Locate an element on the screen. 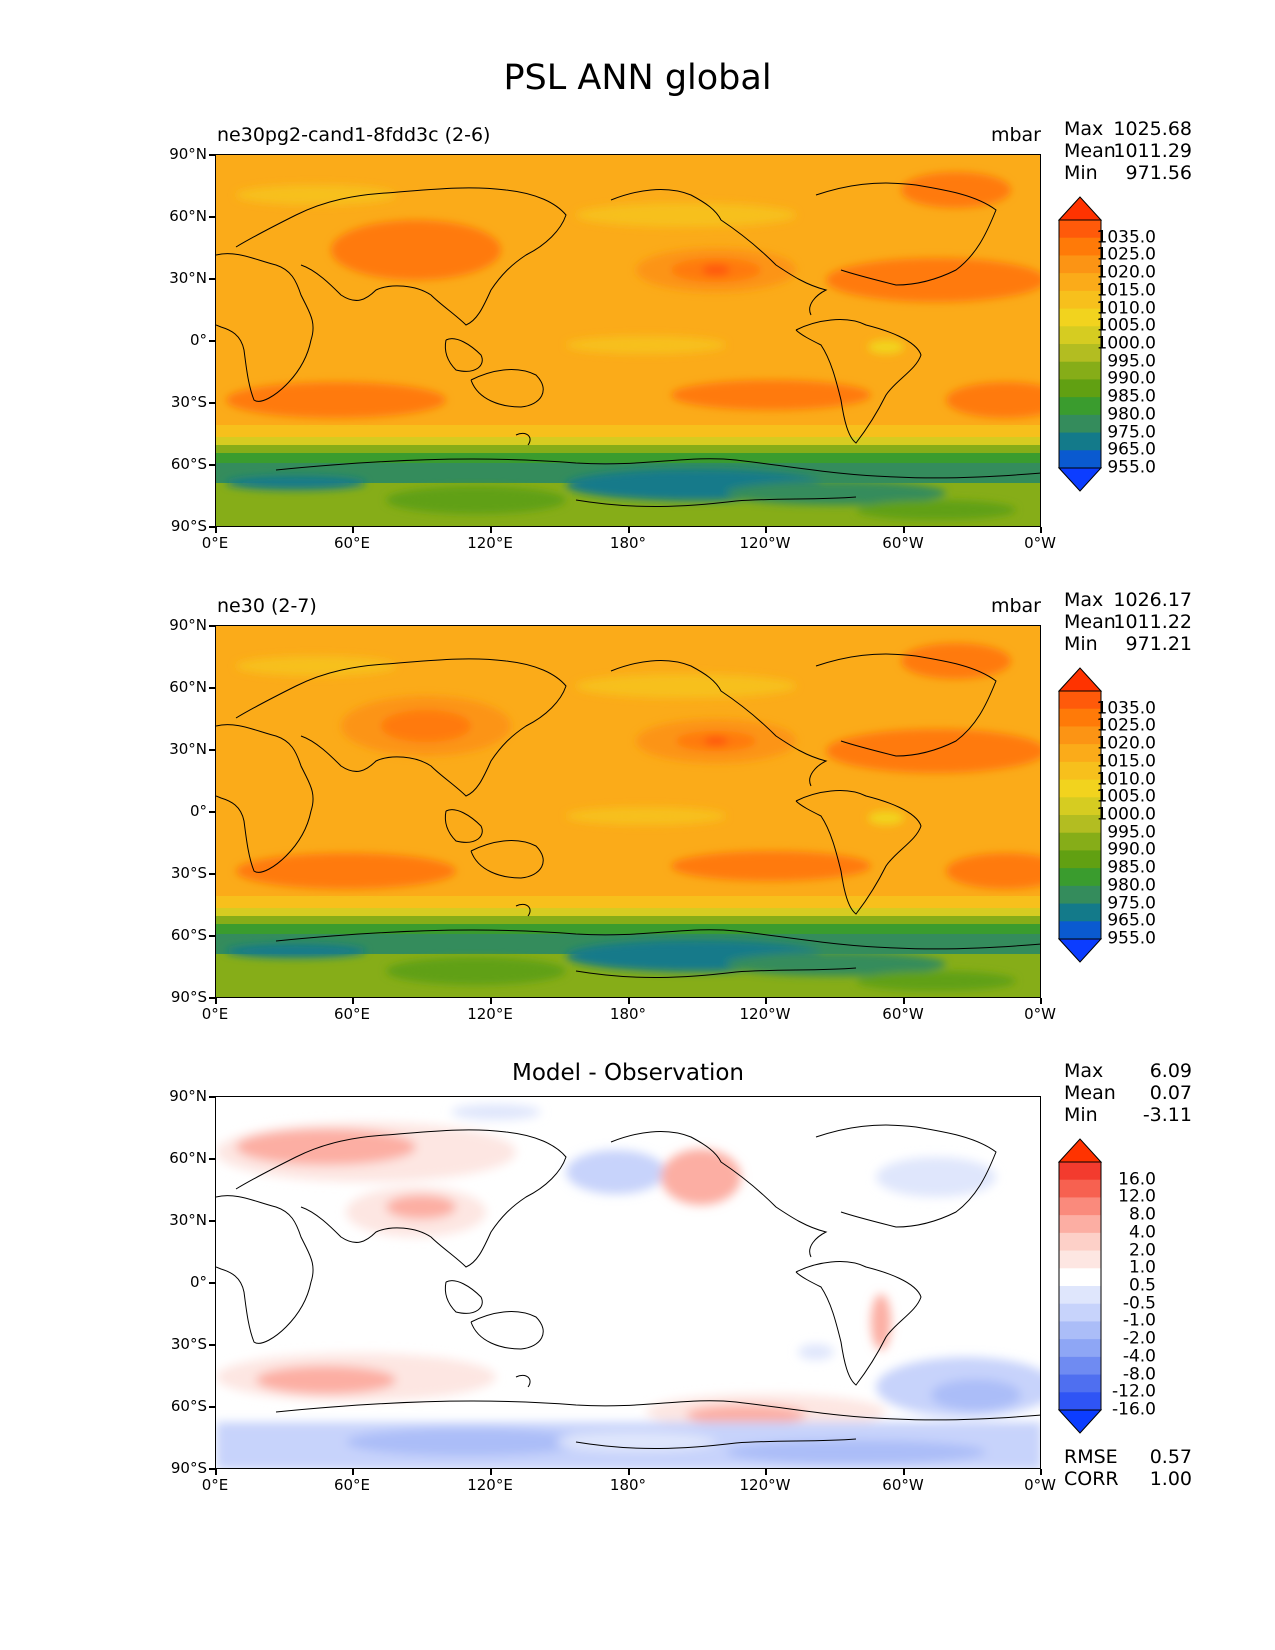  lon-label: 60°E is located at coordinates (352, 1485).